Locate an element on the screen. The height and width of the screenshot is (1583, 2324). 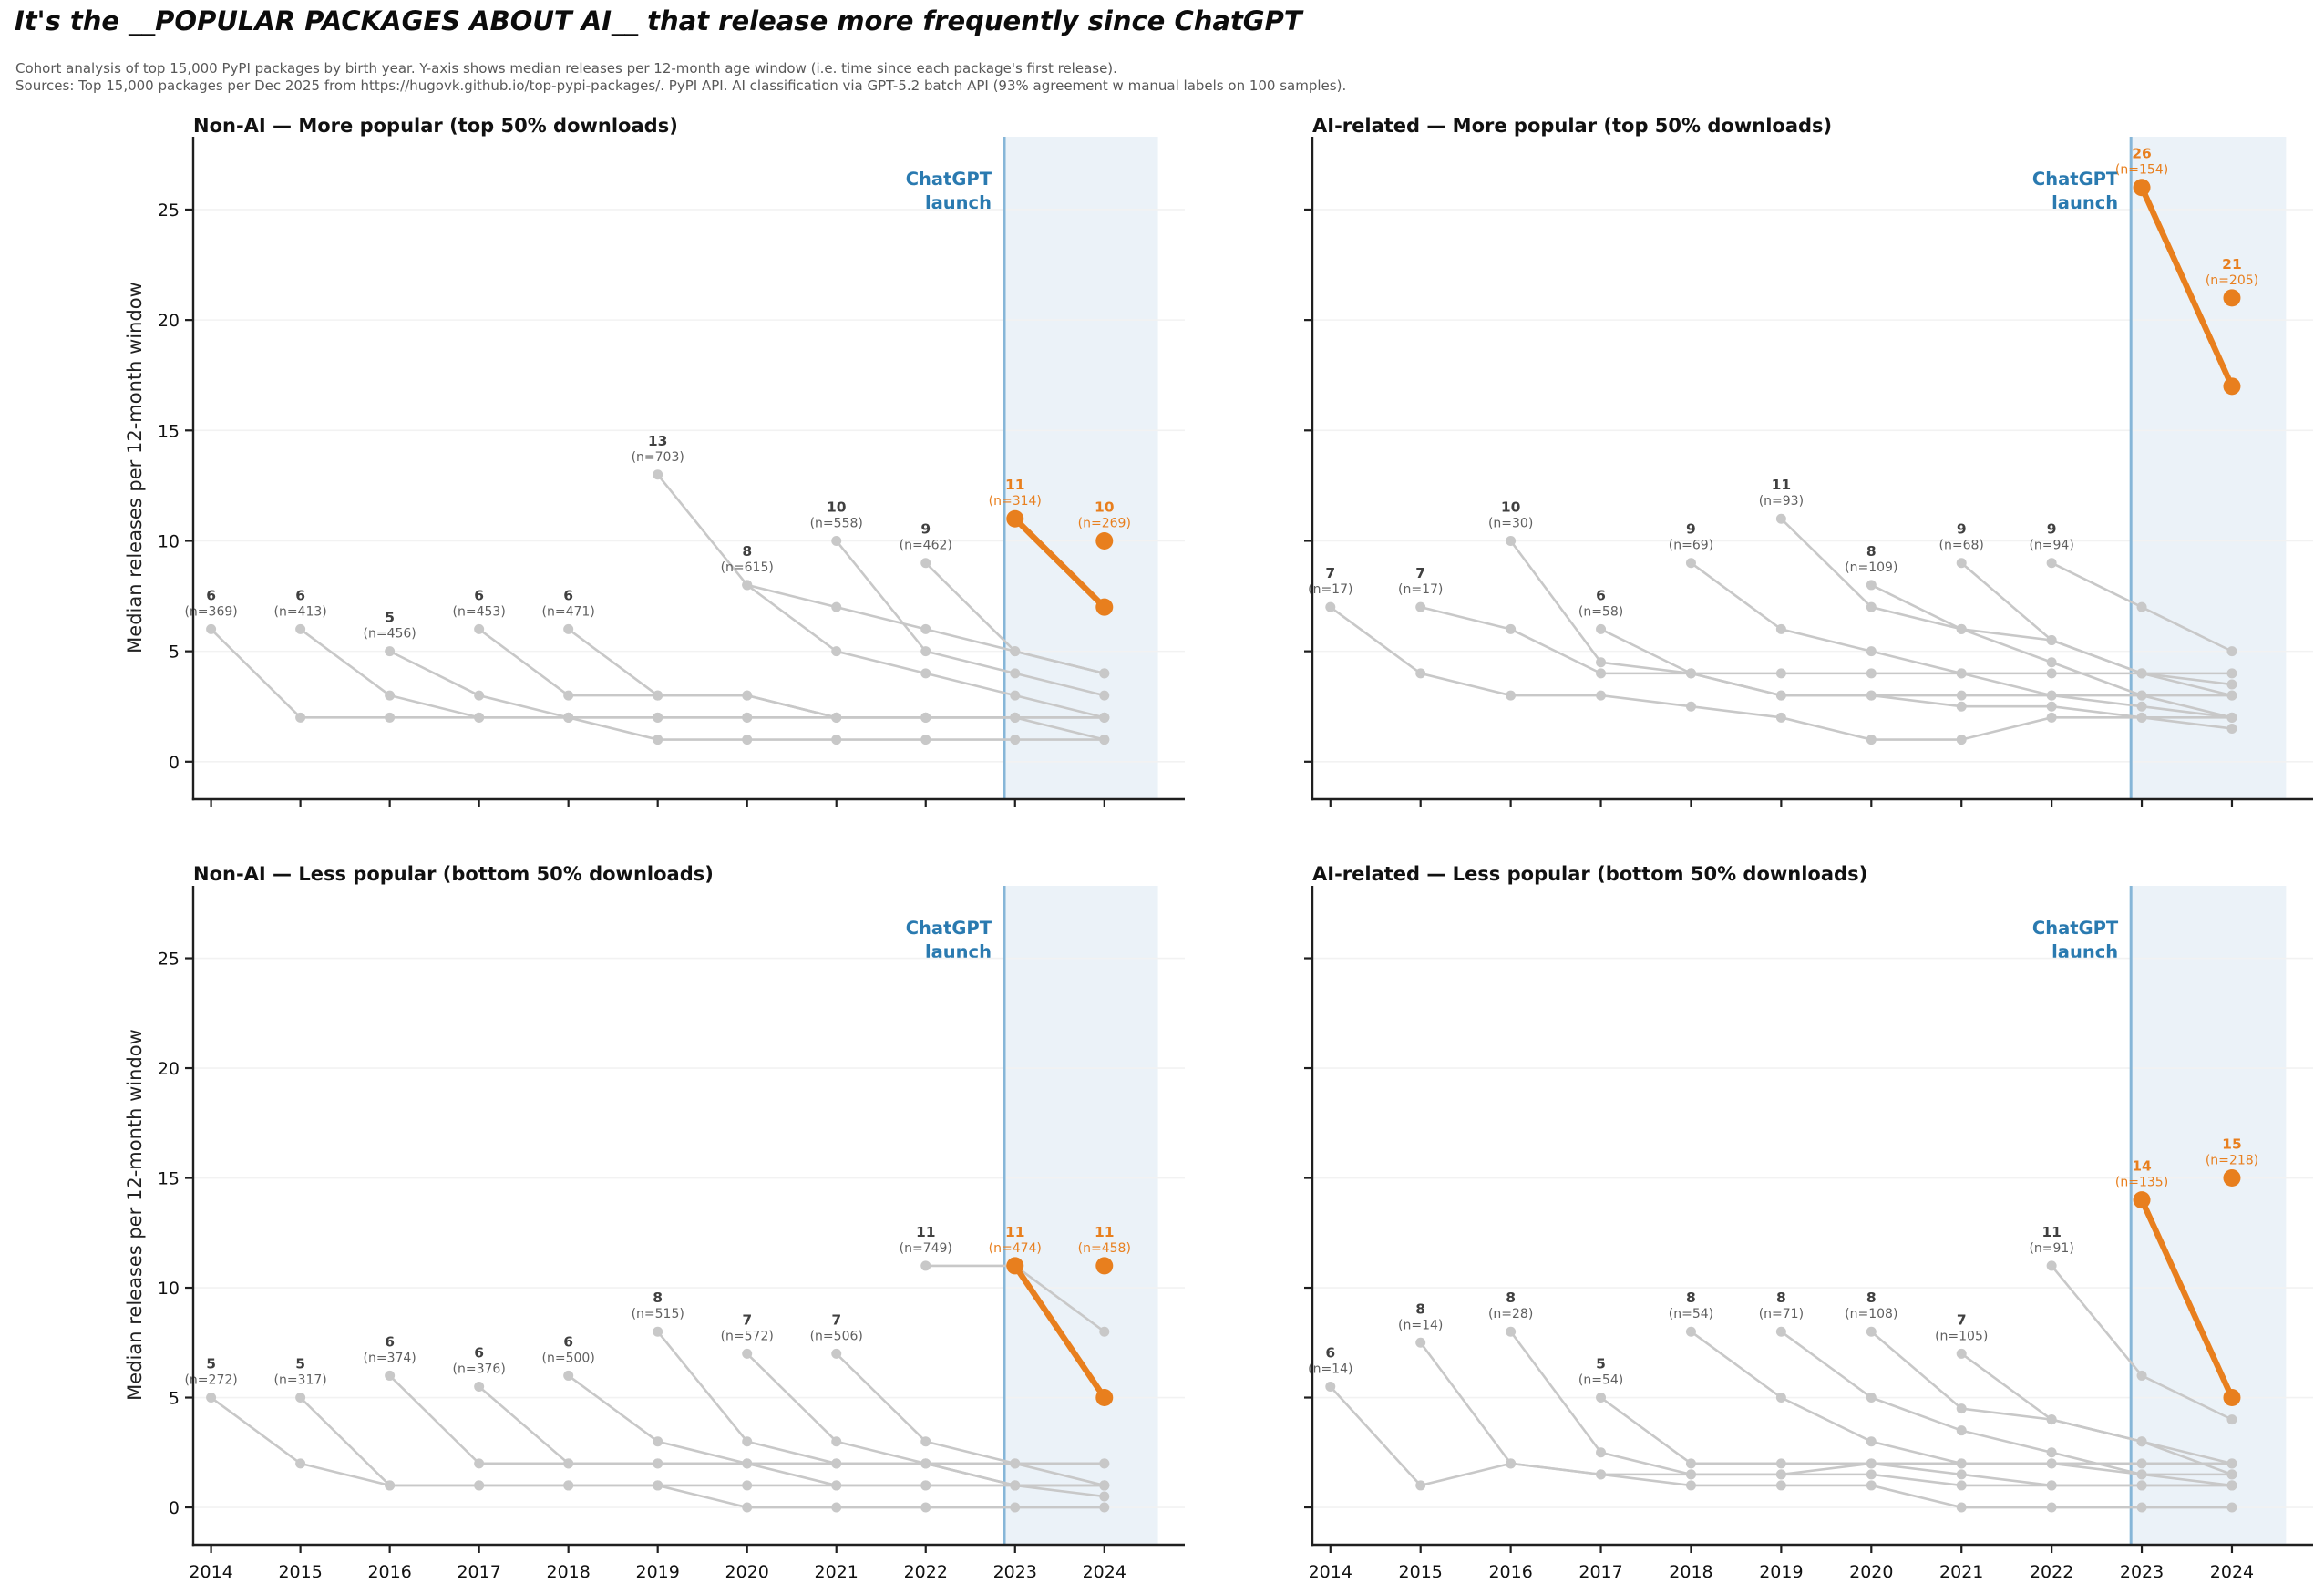
cohort-n-label: (n=54) is located at coordinates (1691, 1314).